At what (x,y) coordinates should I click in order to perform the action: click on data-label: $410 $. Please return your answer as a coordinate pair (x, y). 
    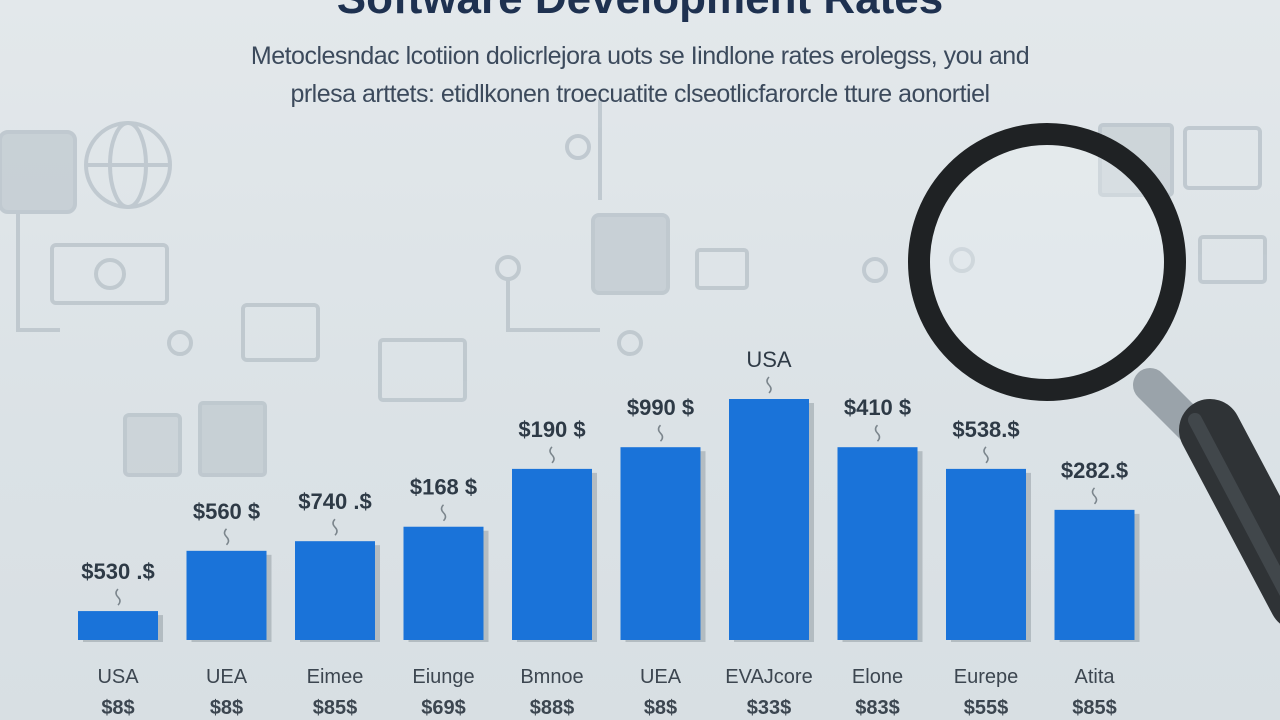
    Looking at the image, I should click on (877, 407).